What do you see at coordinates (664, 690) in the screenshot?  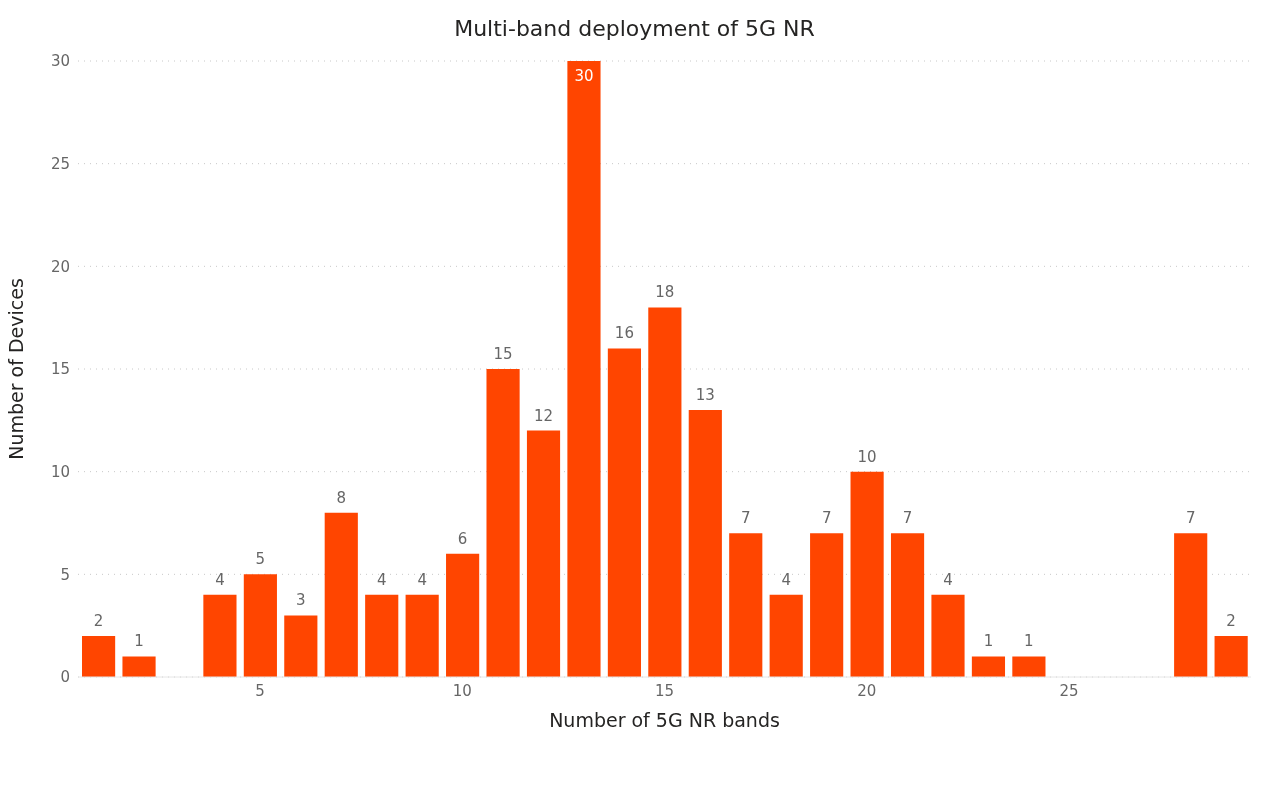 I see `x-tick-label: 15` at bounding box center [664, 690].